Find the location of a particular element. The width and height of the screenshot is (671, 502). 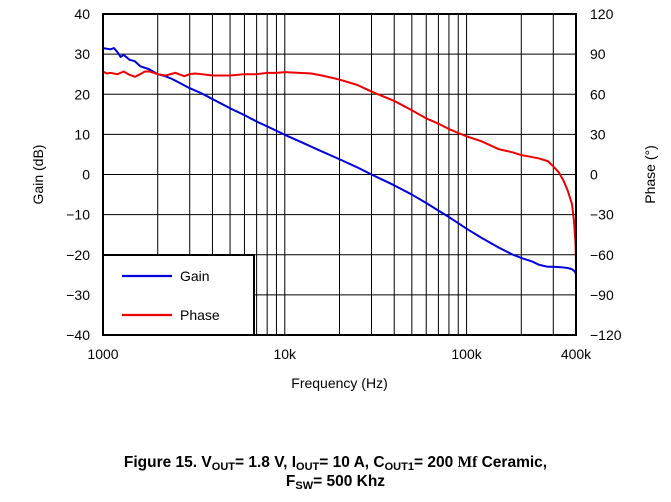

legend-phase-label: Phase is located at coordinates (200, 315).